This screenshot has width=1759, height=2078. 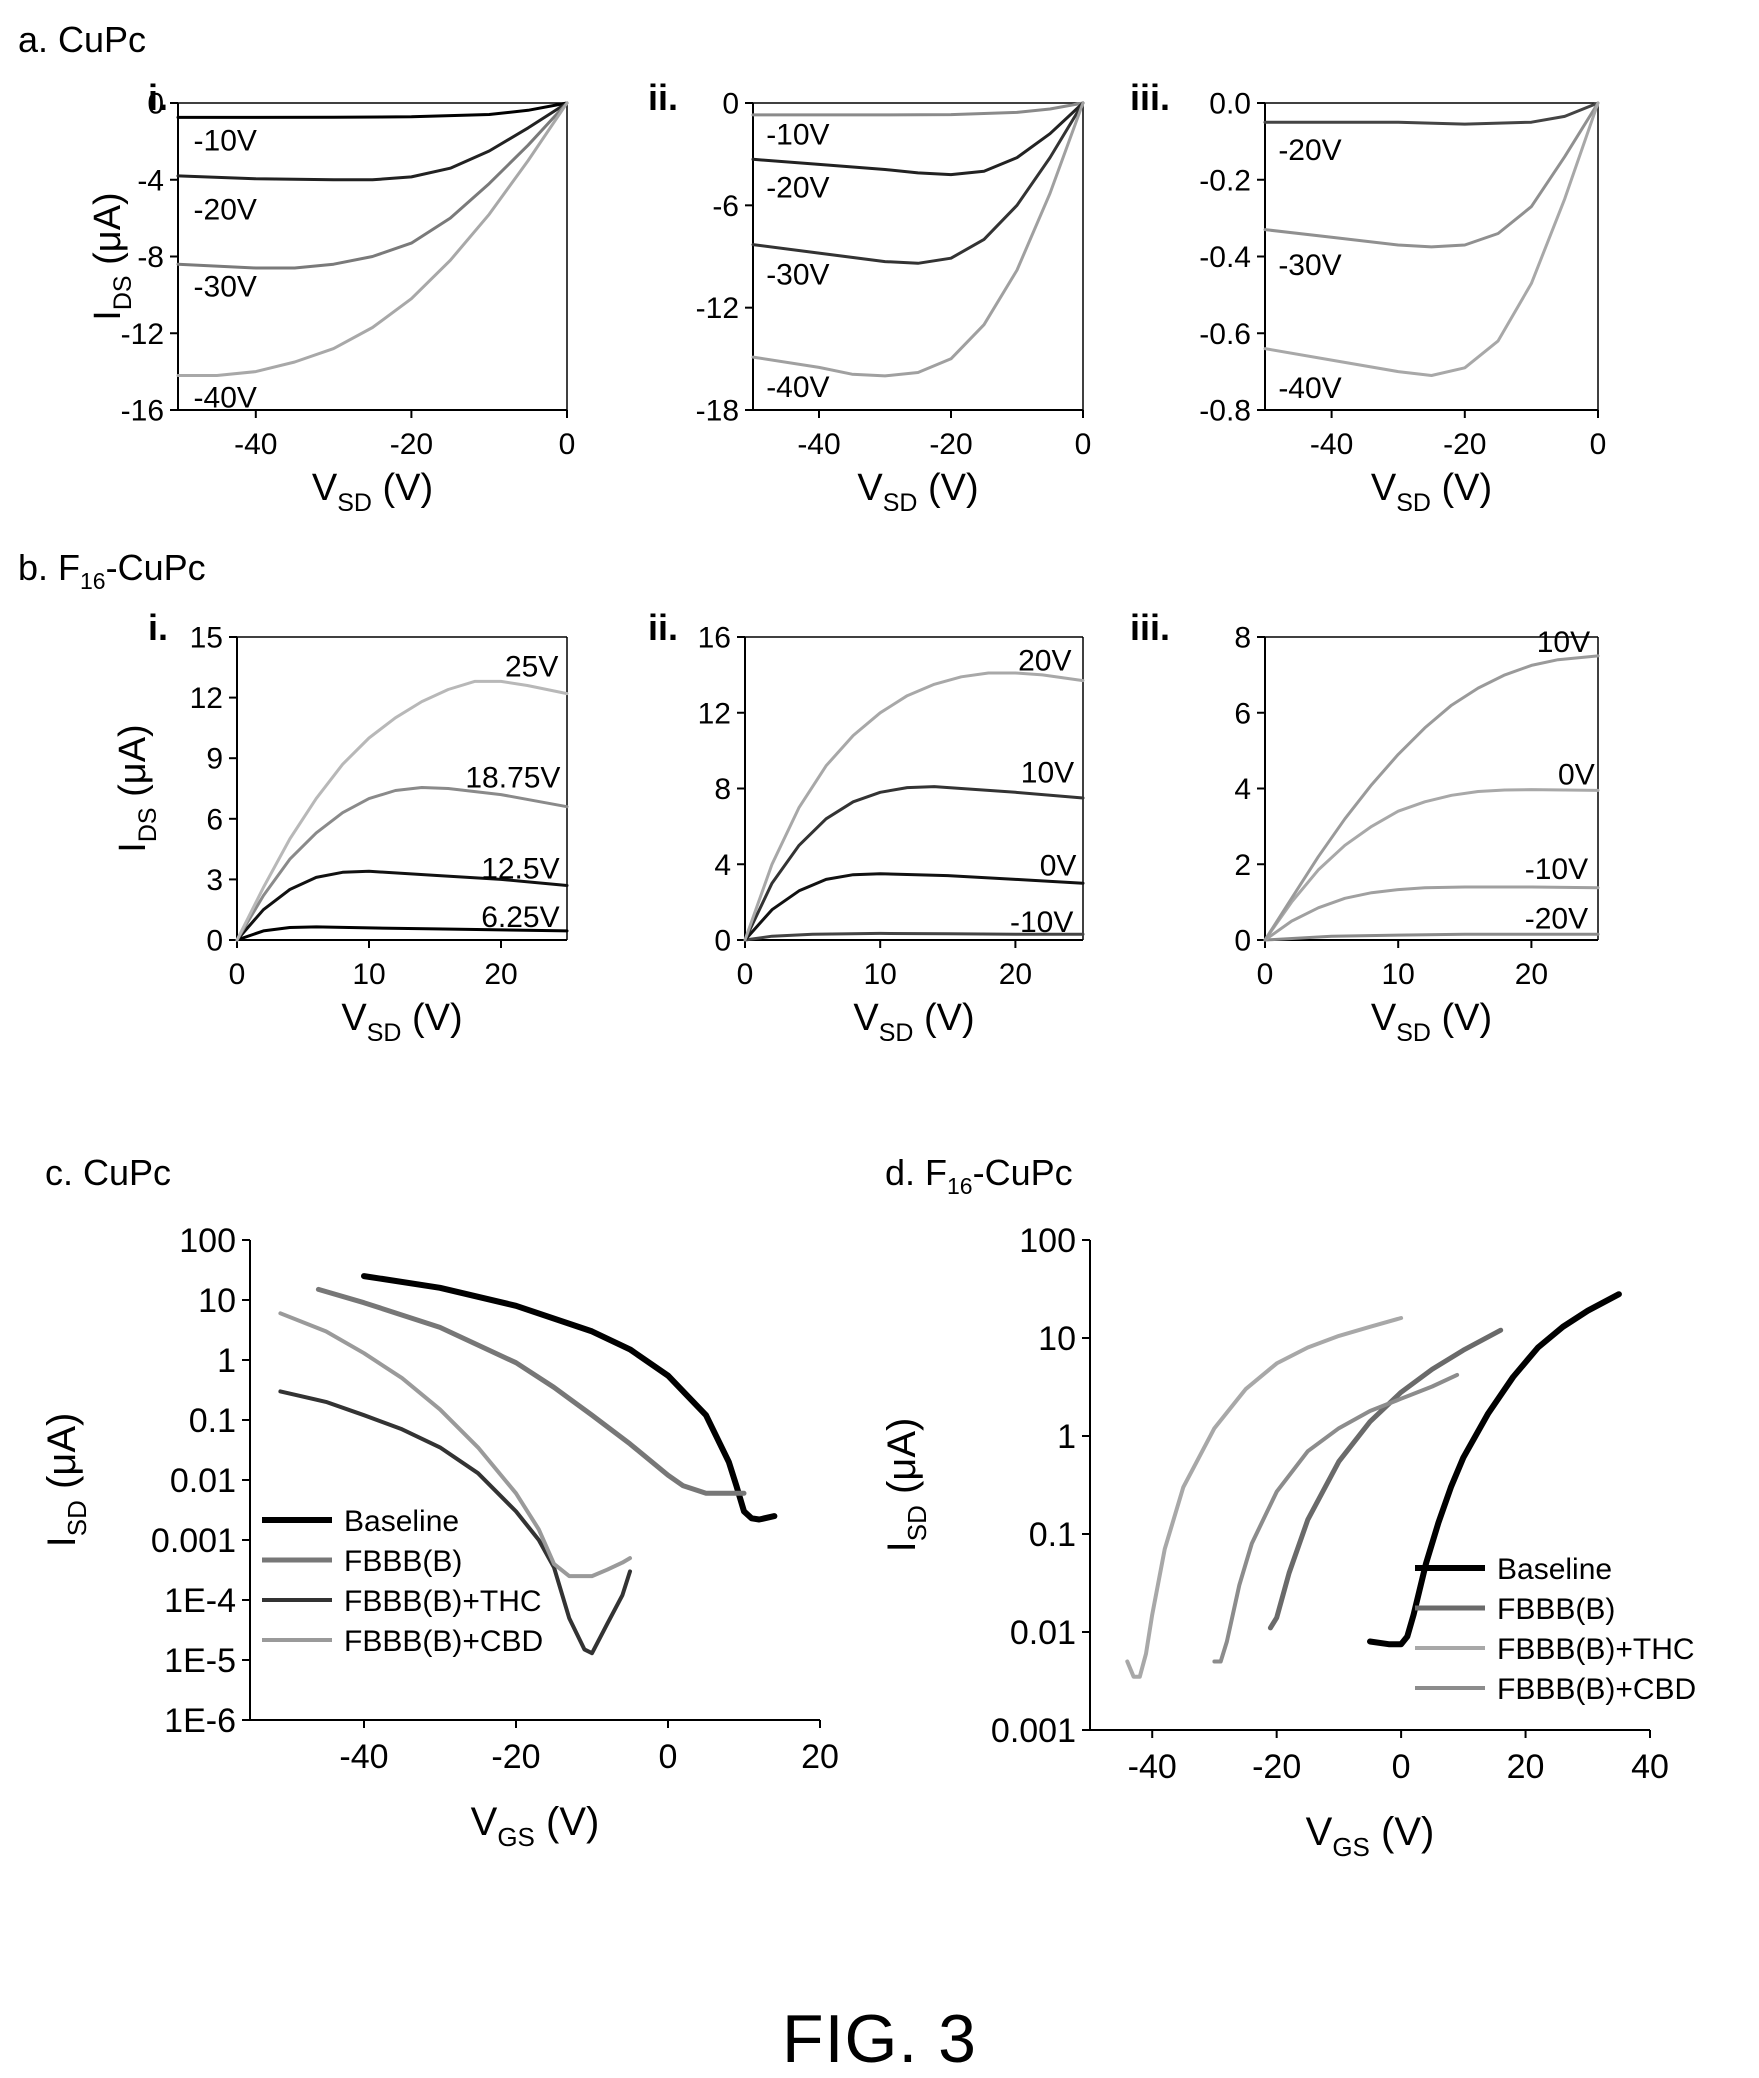 I want to click on curve-label: -10V, so click(x=1556, y=869).